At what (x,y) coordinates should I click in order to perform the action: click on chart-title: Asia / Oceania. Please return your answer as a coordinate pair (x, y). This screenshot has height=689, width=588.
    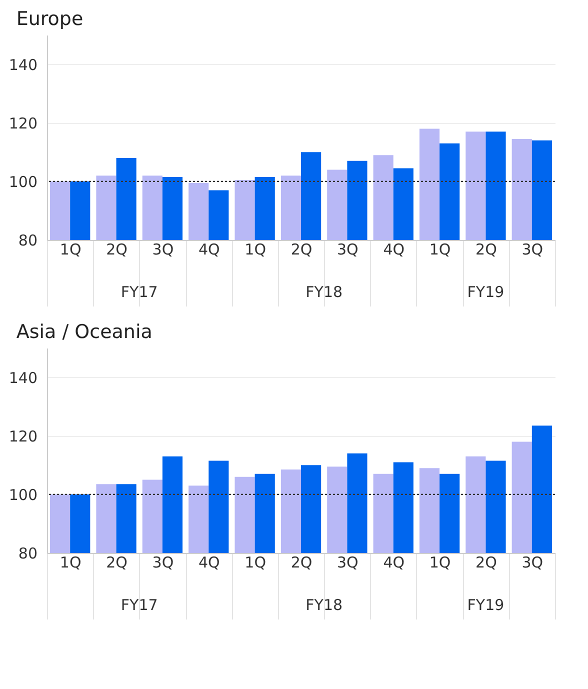
    Looking at the image, I should click on (84, 332).